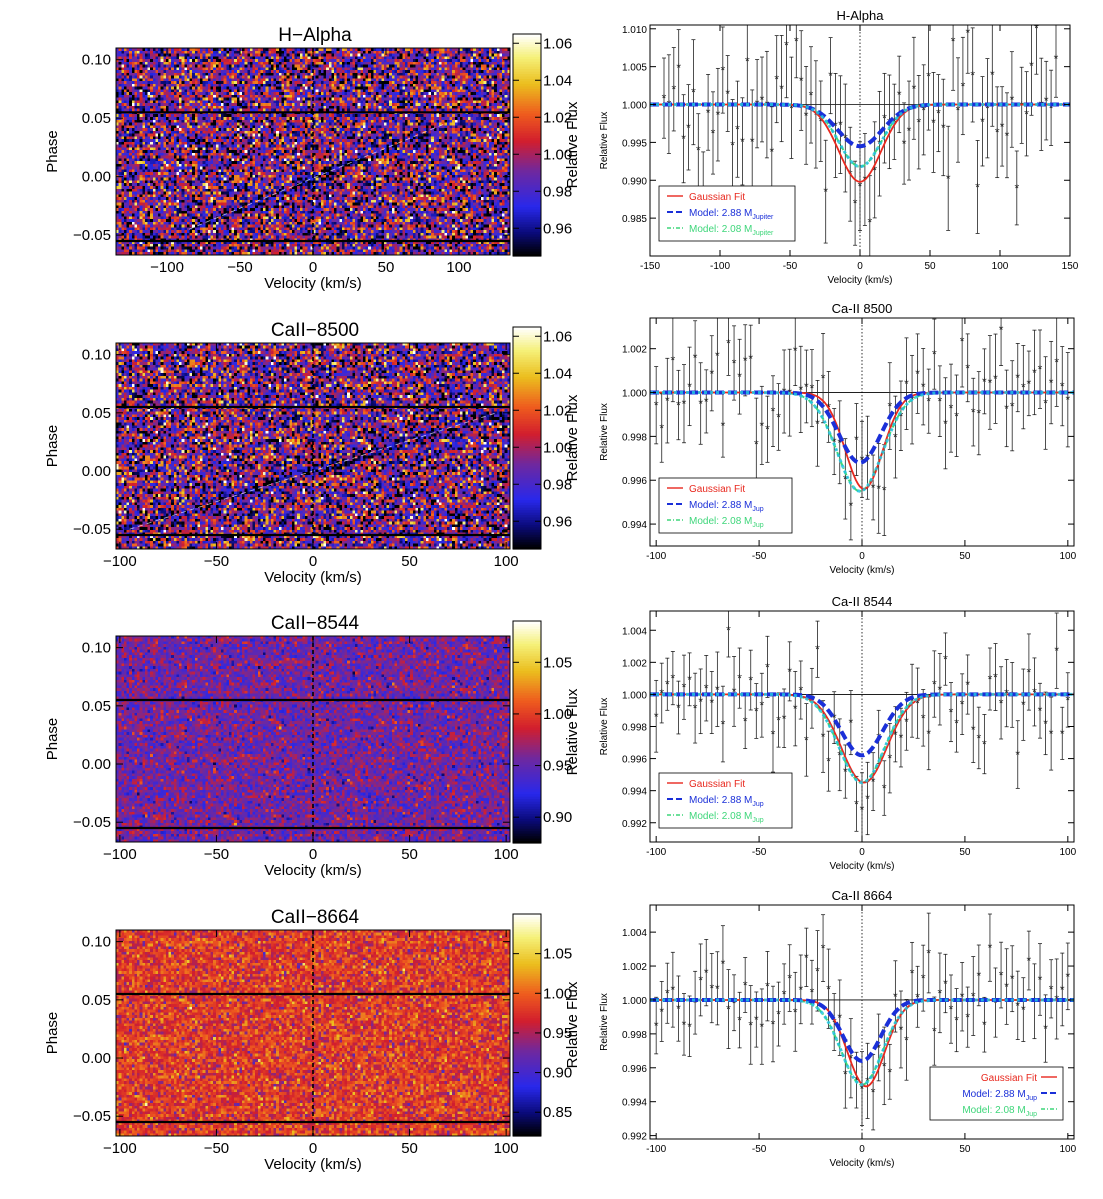  I want to click on y-tick-label: 0.996, so click(634, 760).